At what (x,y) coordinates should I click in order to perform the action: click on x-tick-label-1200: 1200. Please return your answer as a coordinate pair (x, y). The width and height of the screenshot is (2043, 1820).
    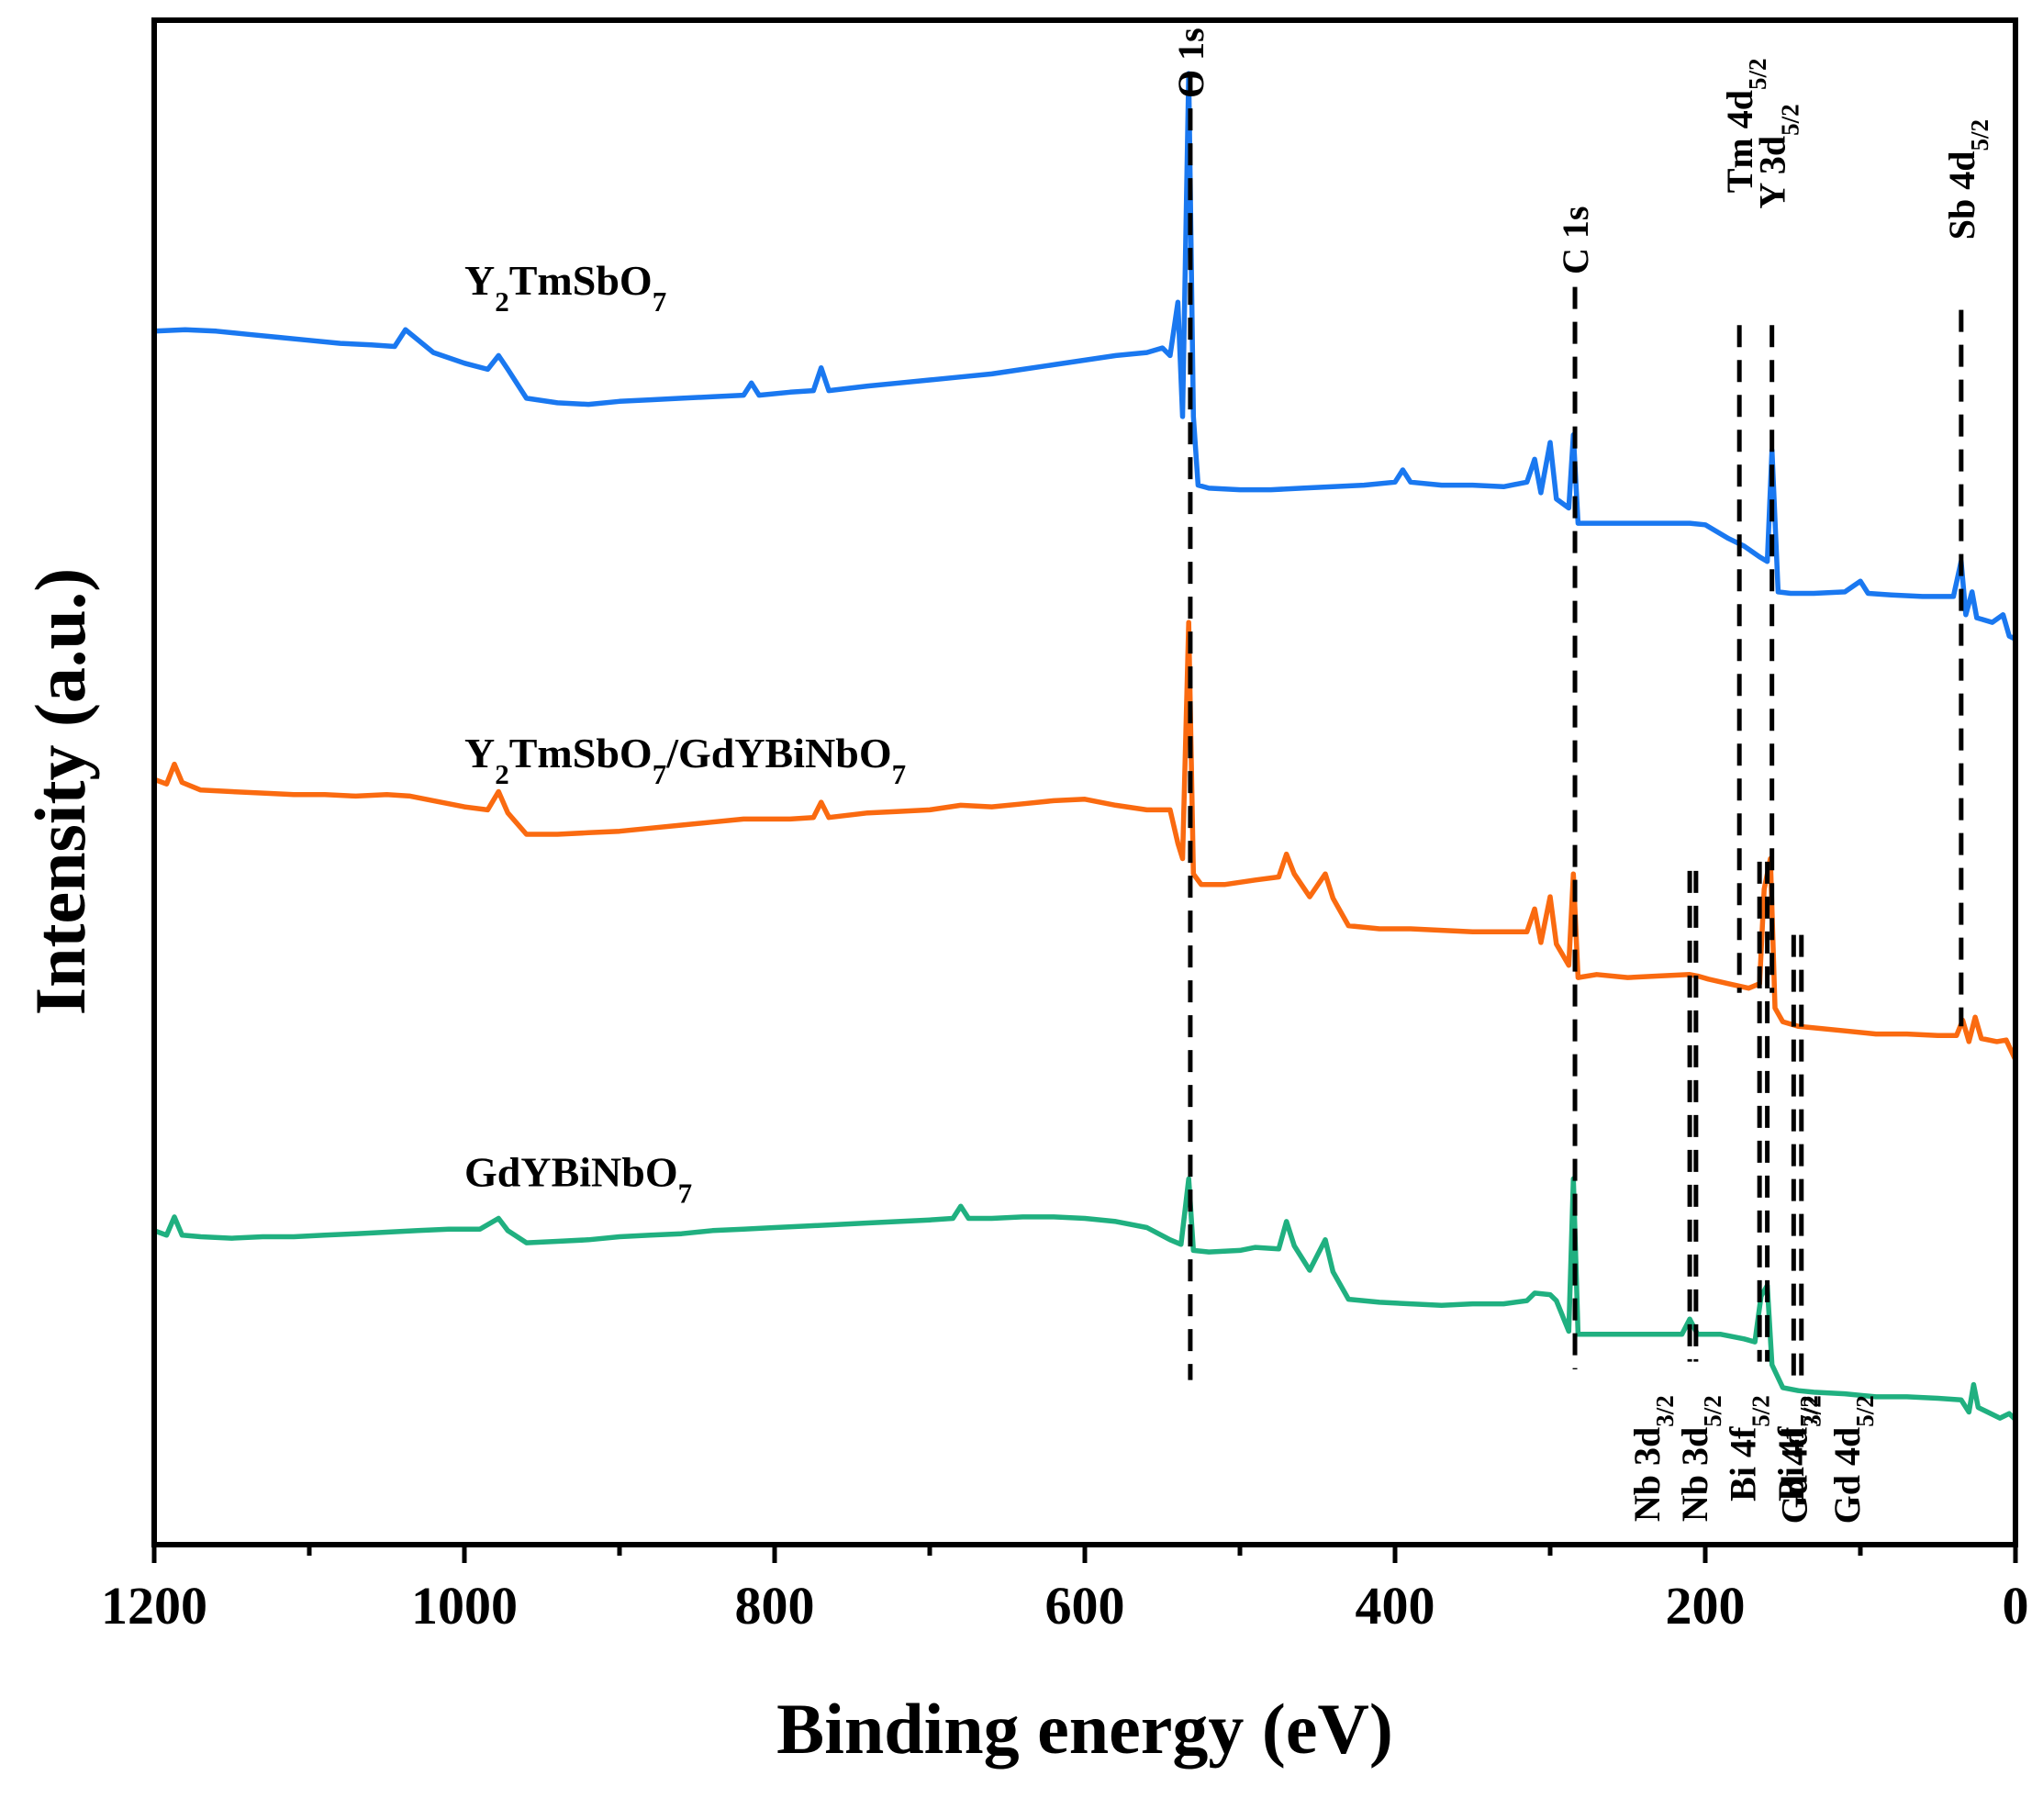
    Looking at the image, I should click on (154, 1606).